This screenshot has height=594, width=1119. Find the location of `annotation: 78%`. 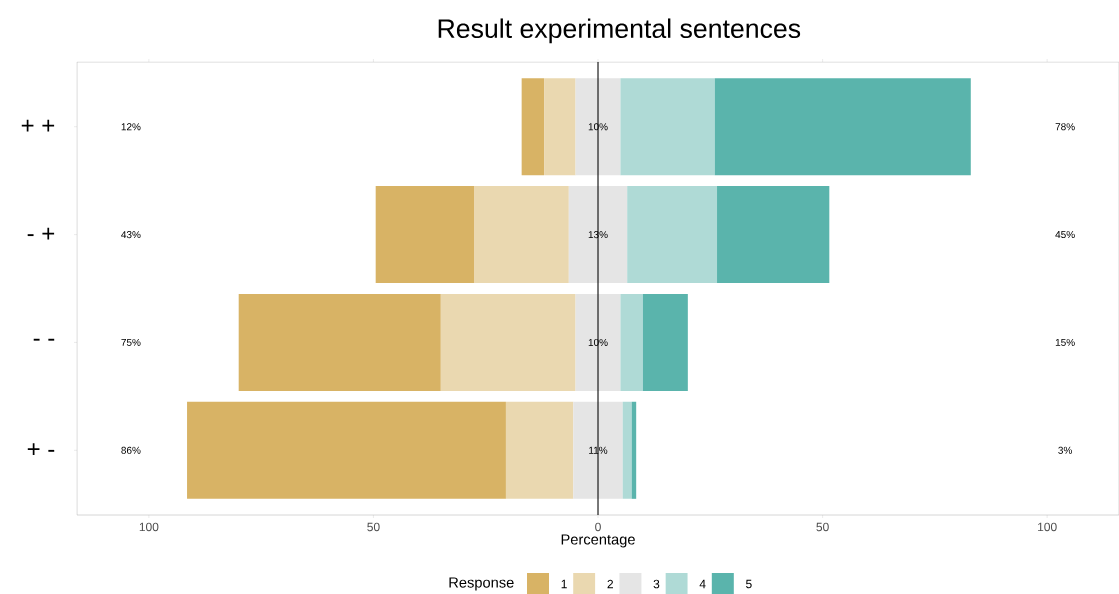

annotation: 78% is located at coordinates (1065, 127).